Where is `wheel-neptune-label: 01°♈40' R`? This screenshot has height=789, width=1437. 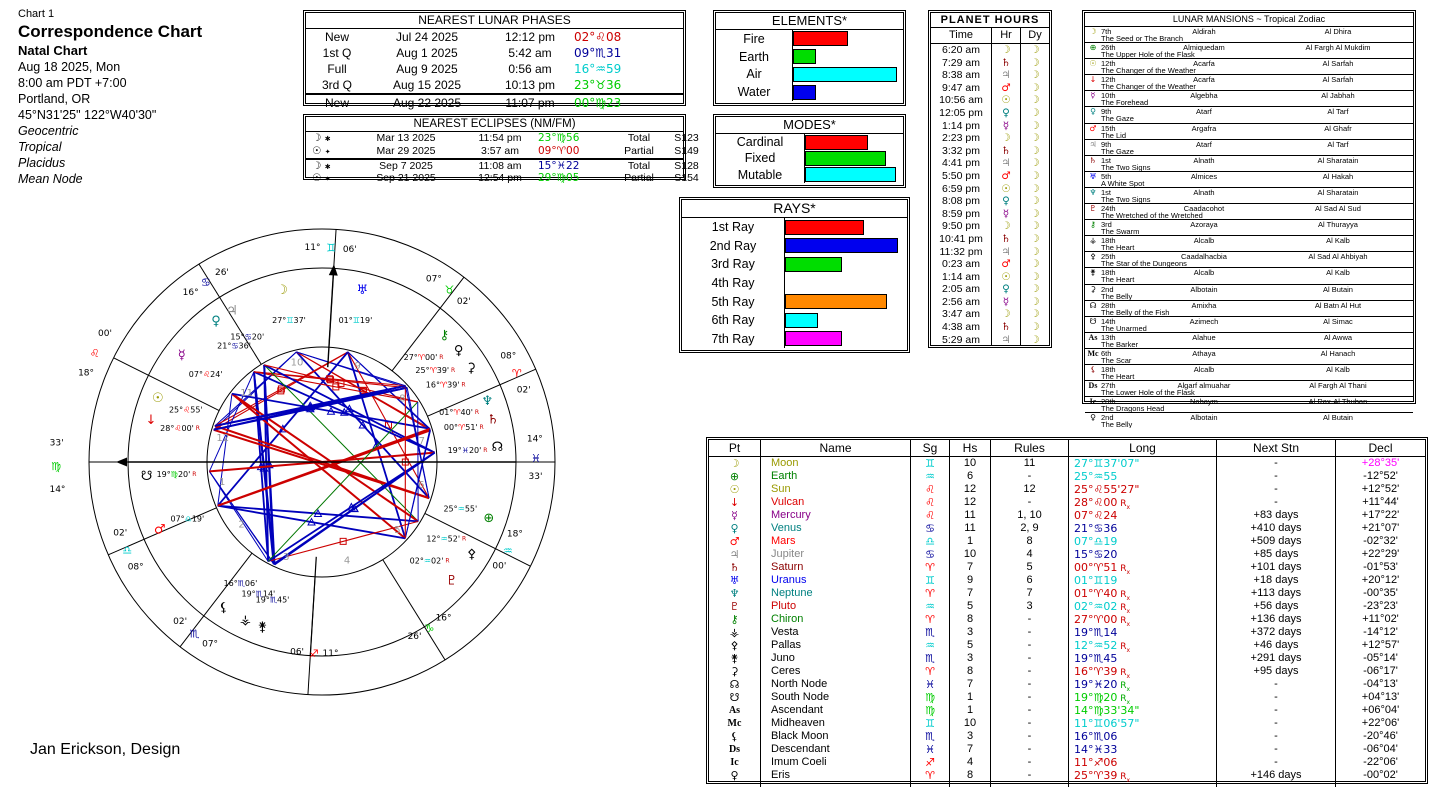 wheel-neptune-label: 01°♈40' R is located at coordinates (459, 411).